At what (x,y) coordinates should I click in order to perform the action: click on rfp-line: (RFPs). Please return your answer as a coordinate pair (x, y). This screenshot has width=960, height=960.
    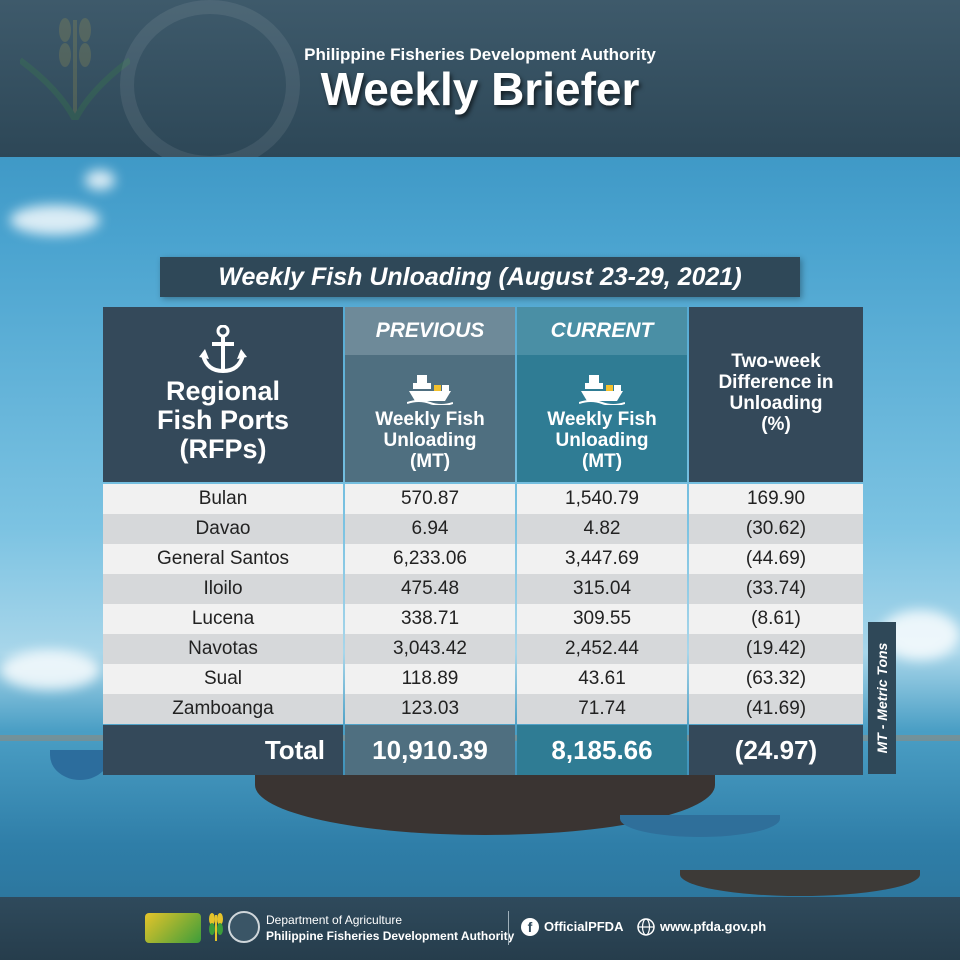
    Looking at the image, I should click on (223, 449).